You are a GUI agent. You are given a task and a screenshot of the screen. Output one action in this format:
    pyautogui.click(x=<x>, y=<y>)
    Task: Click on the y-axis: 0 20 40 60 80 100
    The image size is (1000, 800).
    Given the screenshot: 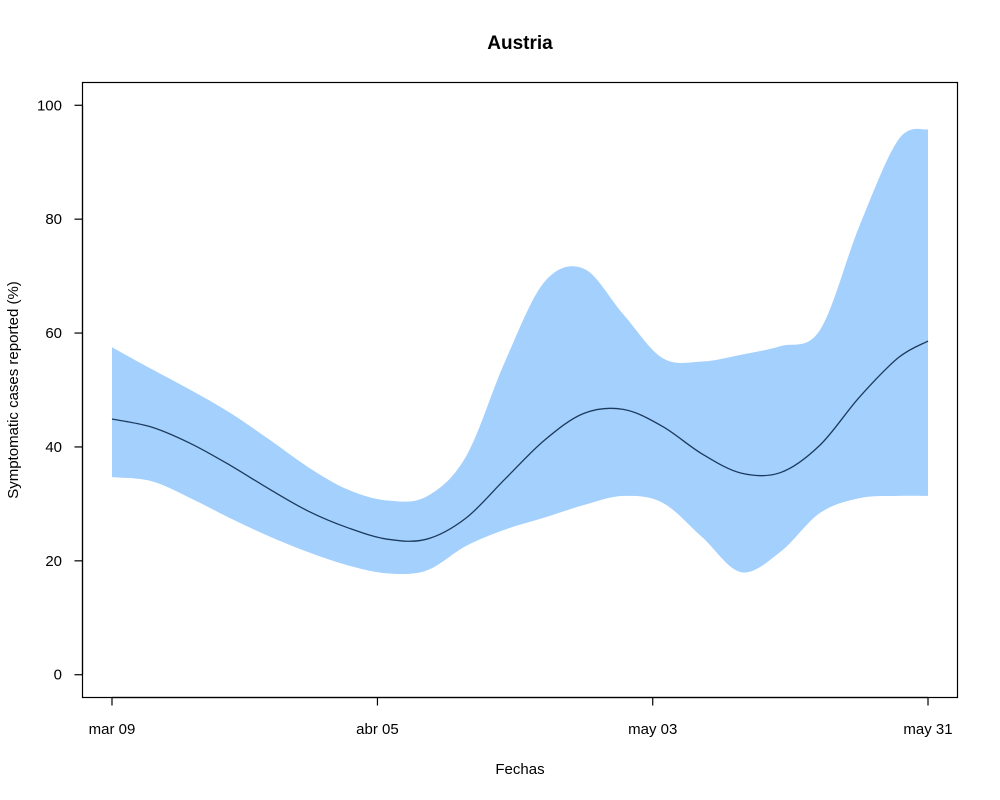 What is the action you would take?
    pyautogui.click(x=60, y=390)
    